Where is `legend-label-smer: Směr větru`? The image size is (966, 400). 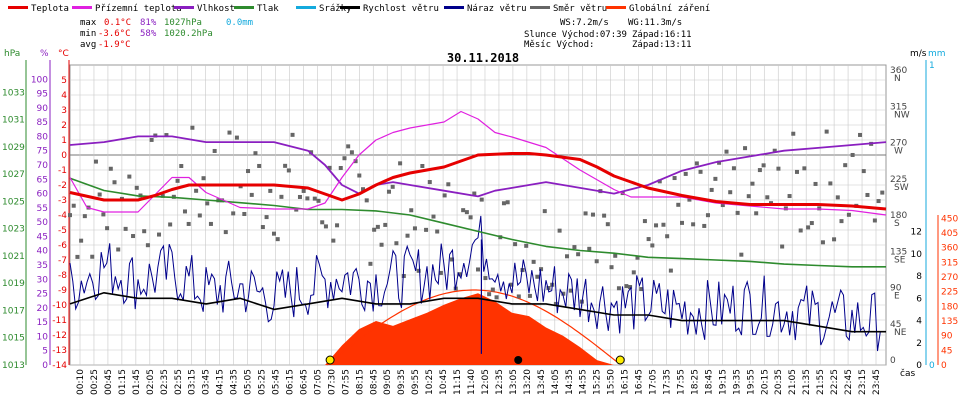
legend-label-smer: Směr větru is located at coordinates (580, 9).